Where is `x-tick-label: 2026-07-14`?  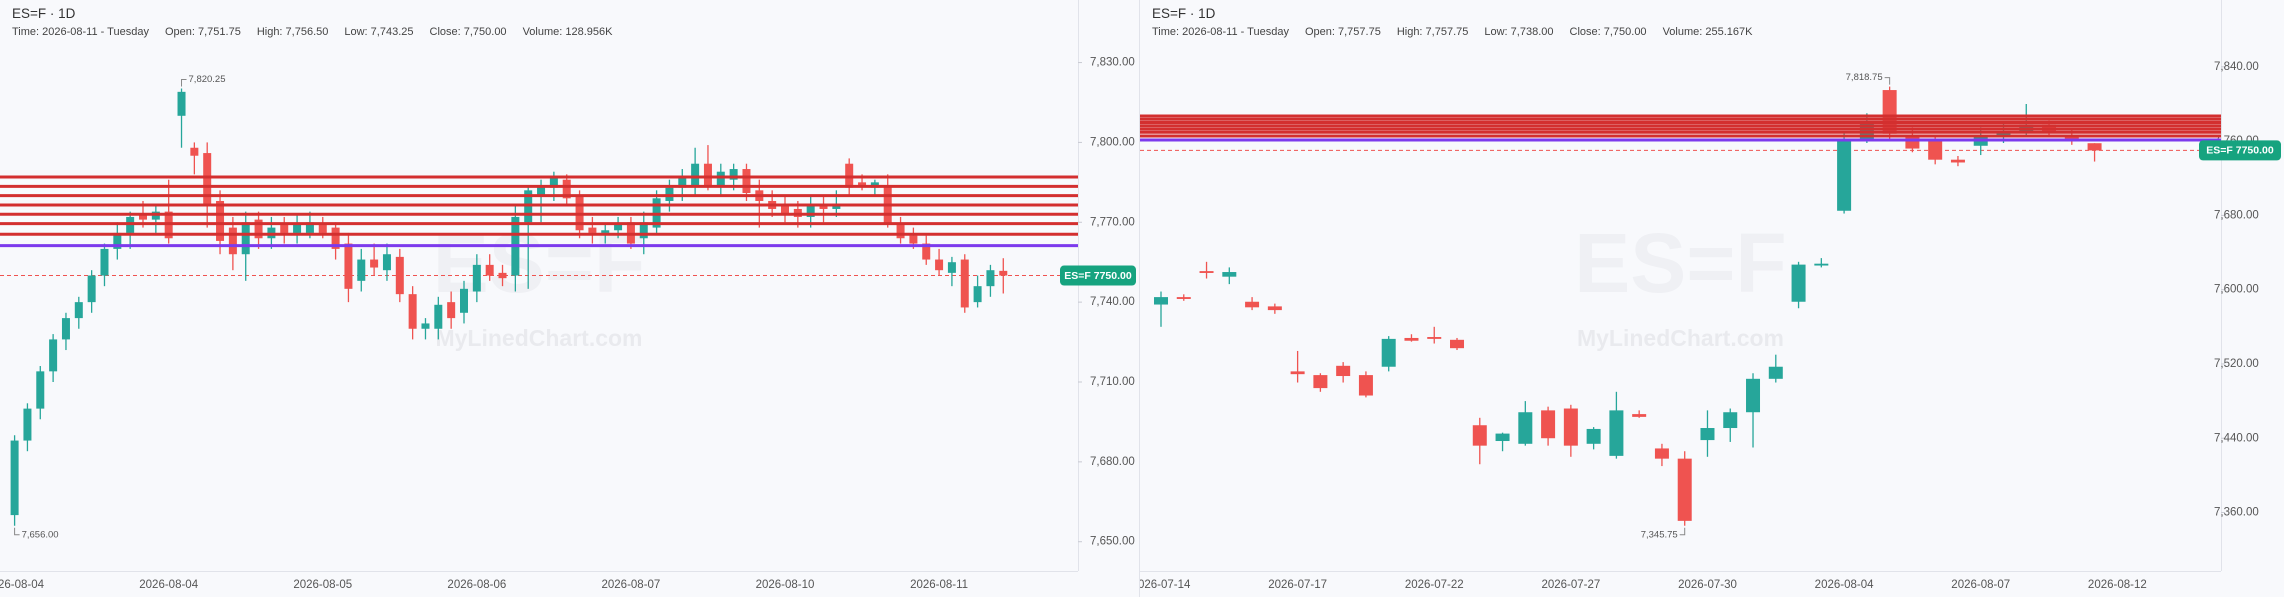
x-tick-label: 2026-07-14 is located at coordinates (1161, 585).